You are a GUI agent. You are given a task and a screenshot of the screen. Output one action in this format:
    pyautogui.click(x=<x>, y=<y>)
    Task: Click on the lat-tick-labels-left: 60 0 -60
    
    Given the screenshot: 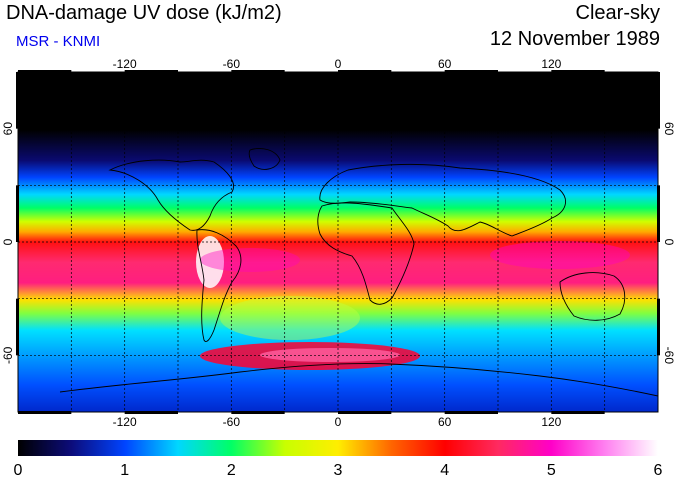 What is the action you would take?
    pyautogui.click(x=8, y=243)
    